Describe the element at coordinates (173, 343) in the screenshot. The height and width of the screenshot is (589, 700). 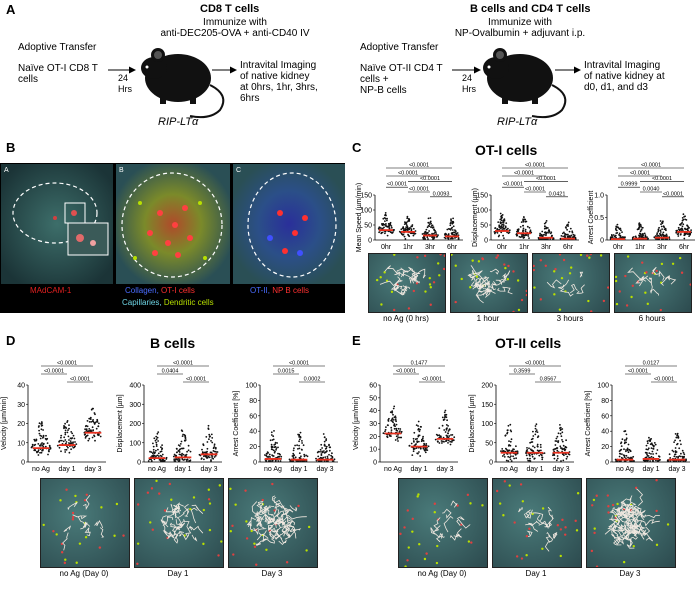
I see `panel-d-title: B cells` at that location.